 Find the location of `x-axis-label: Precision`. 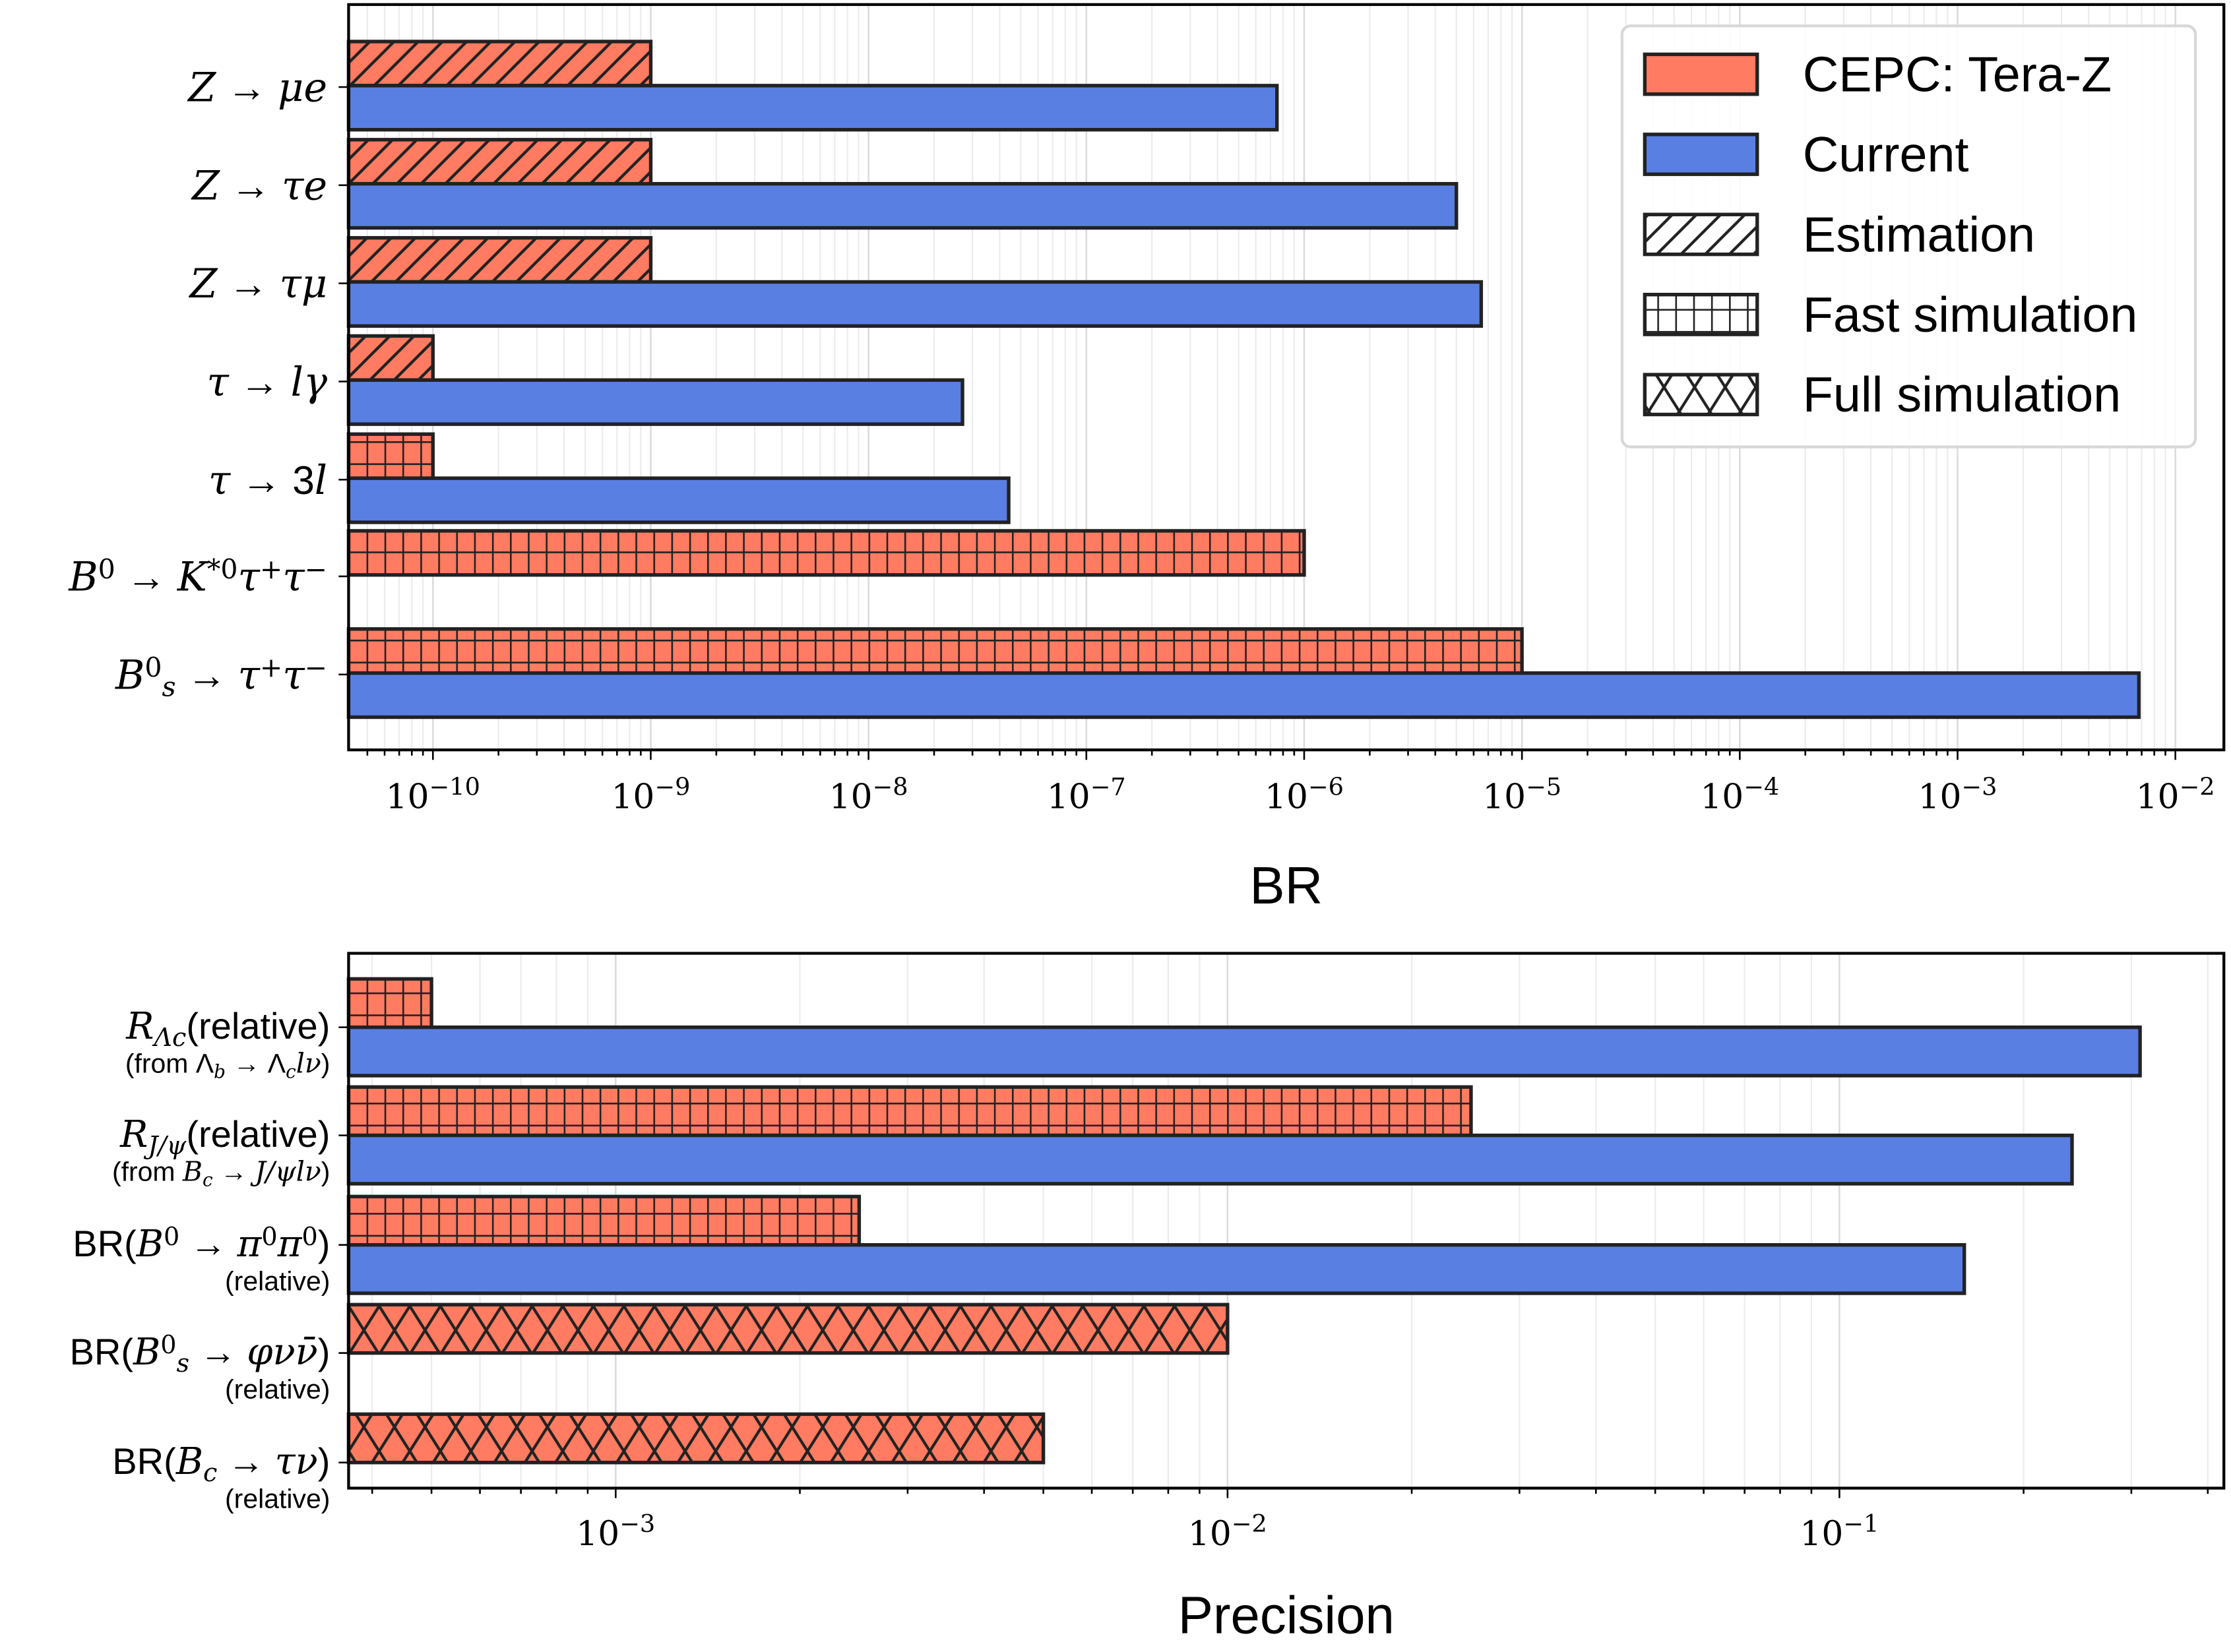

x-axis-label: Precision is located at coordinates (1286, 1615).